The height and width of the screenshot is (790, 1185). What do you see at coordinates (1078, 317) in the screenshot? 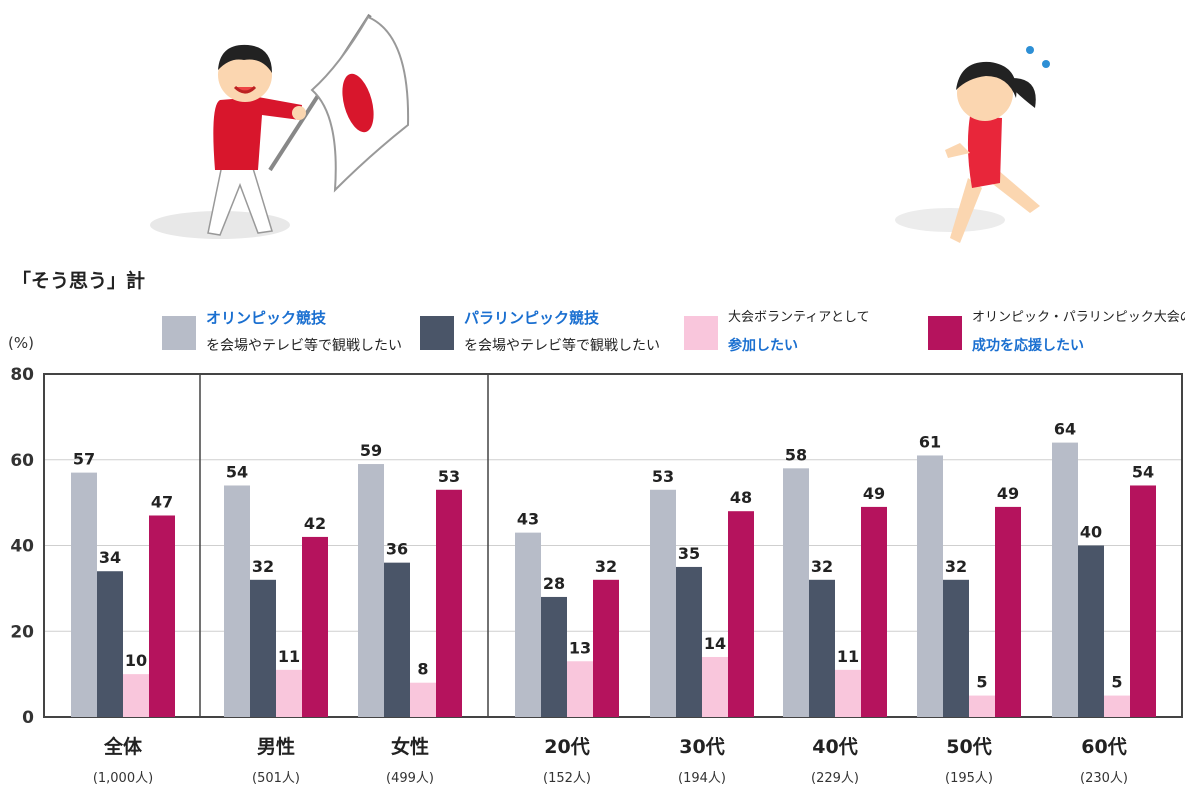
I see `legend-support-line1: オリンピック・パラリンピック大会の` at bounding box center [1078, 317].